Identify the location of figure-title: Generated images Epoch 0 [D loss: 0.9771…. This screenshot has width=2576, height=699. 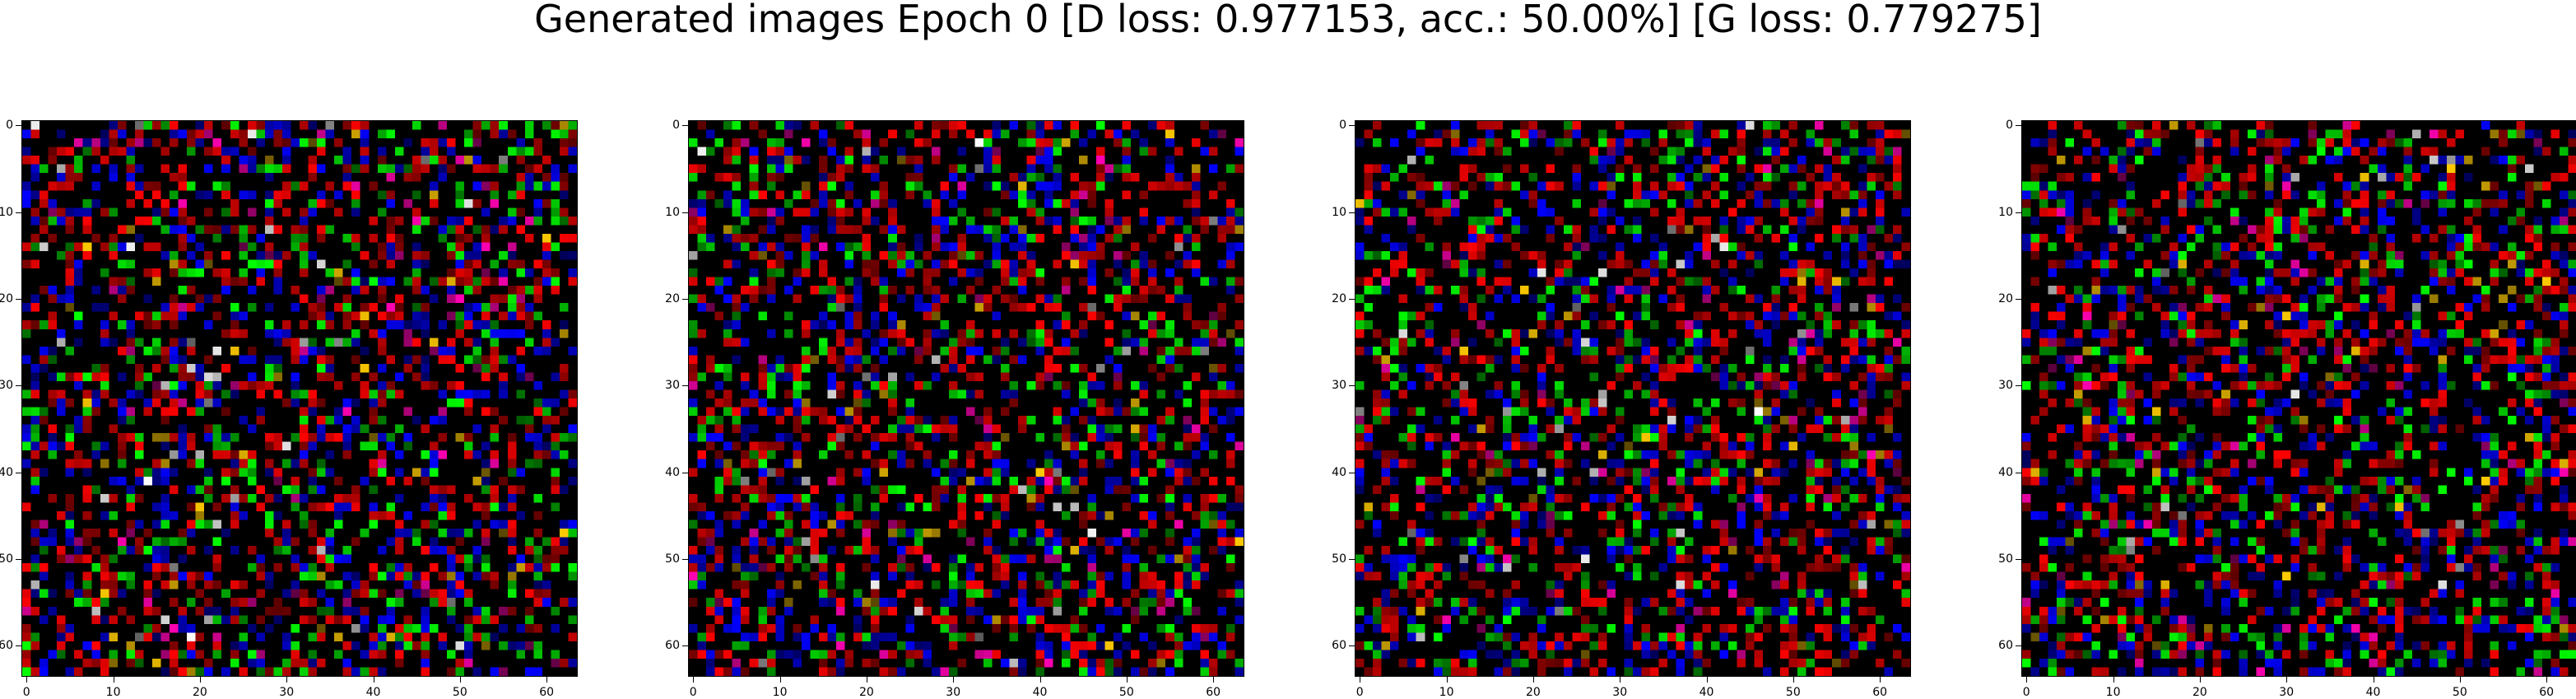
(1288, 20).